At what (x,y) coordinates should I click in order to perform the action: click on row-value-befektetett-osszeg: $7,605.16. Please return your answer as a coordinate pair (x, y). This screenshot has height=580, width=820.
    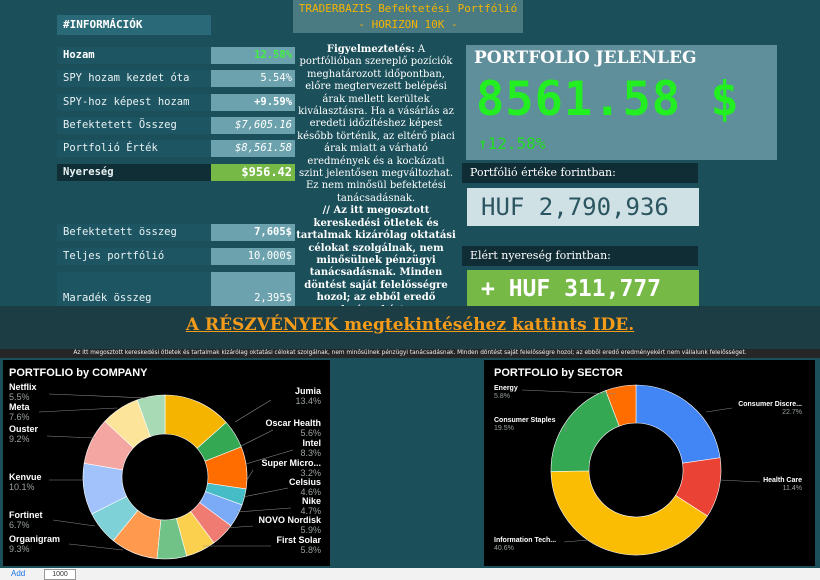
    Looking at the image, I should click on (253, 125).